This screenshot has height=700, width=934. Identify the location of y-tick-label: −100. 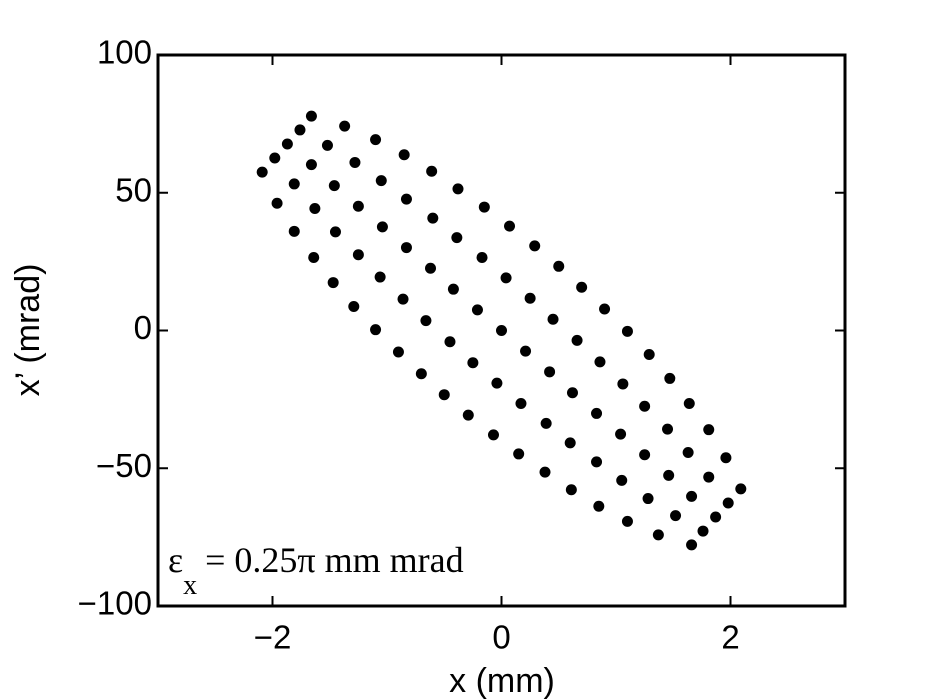
(115, 603).